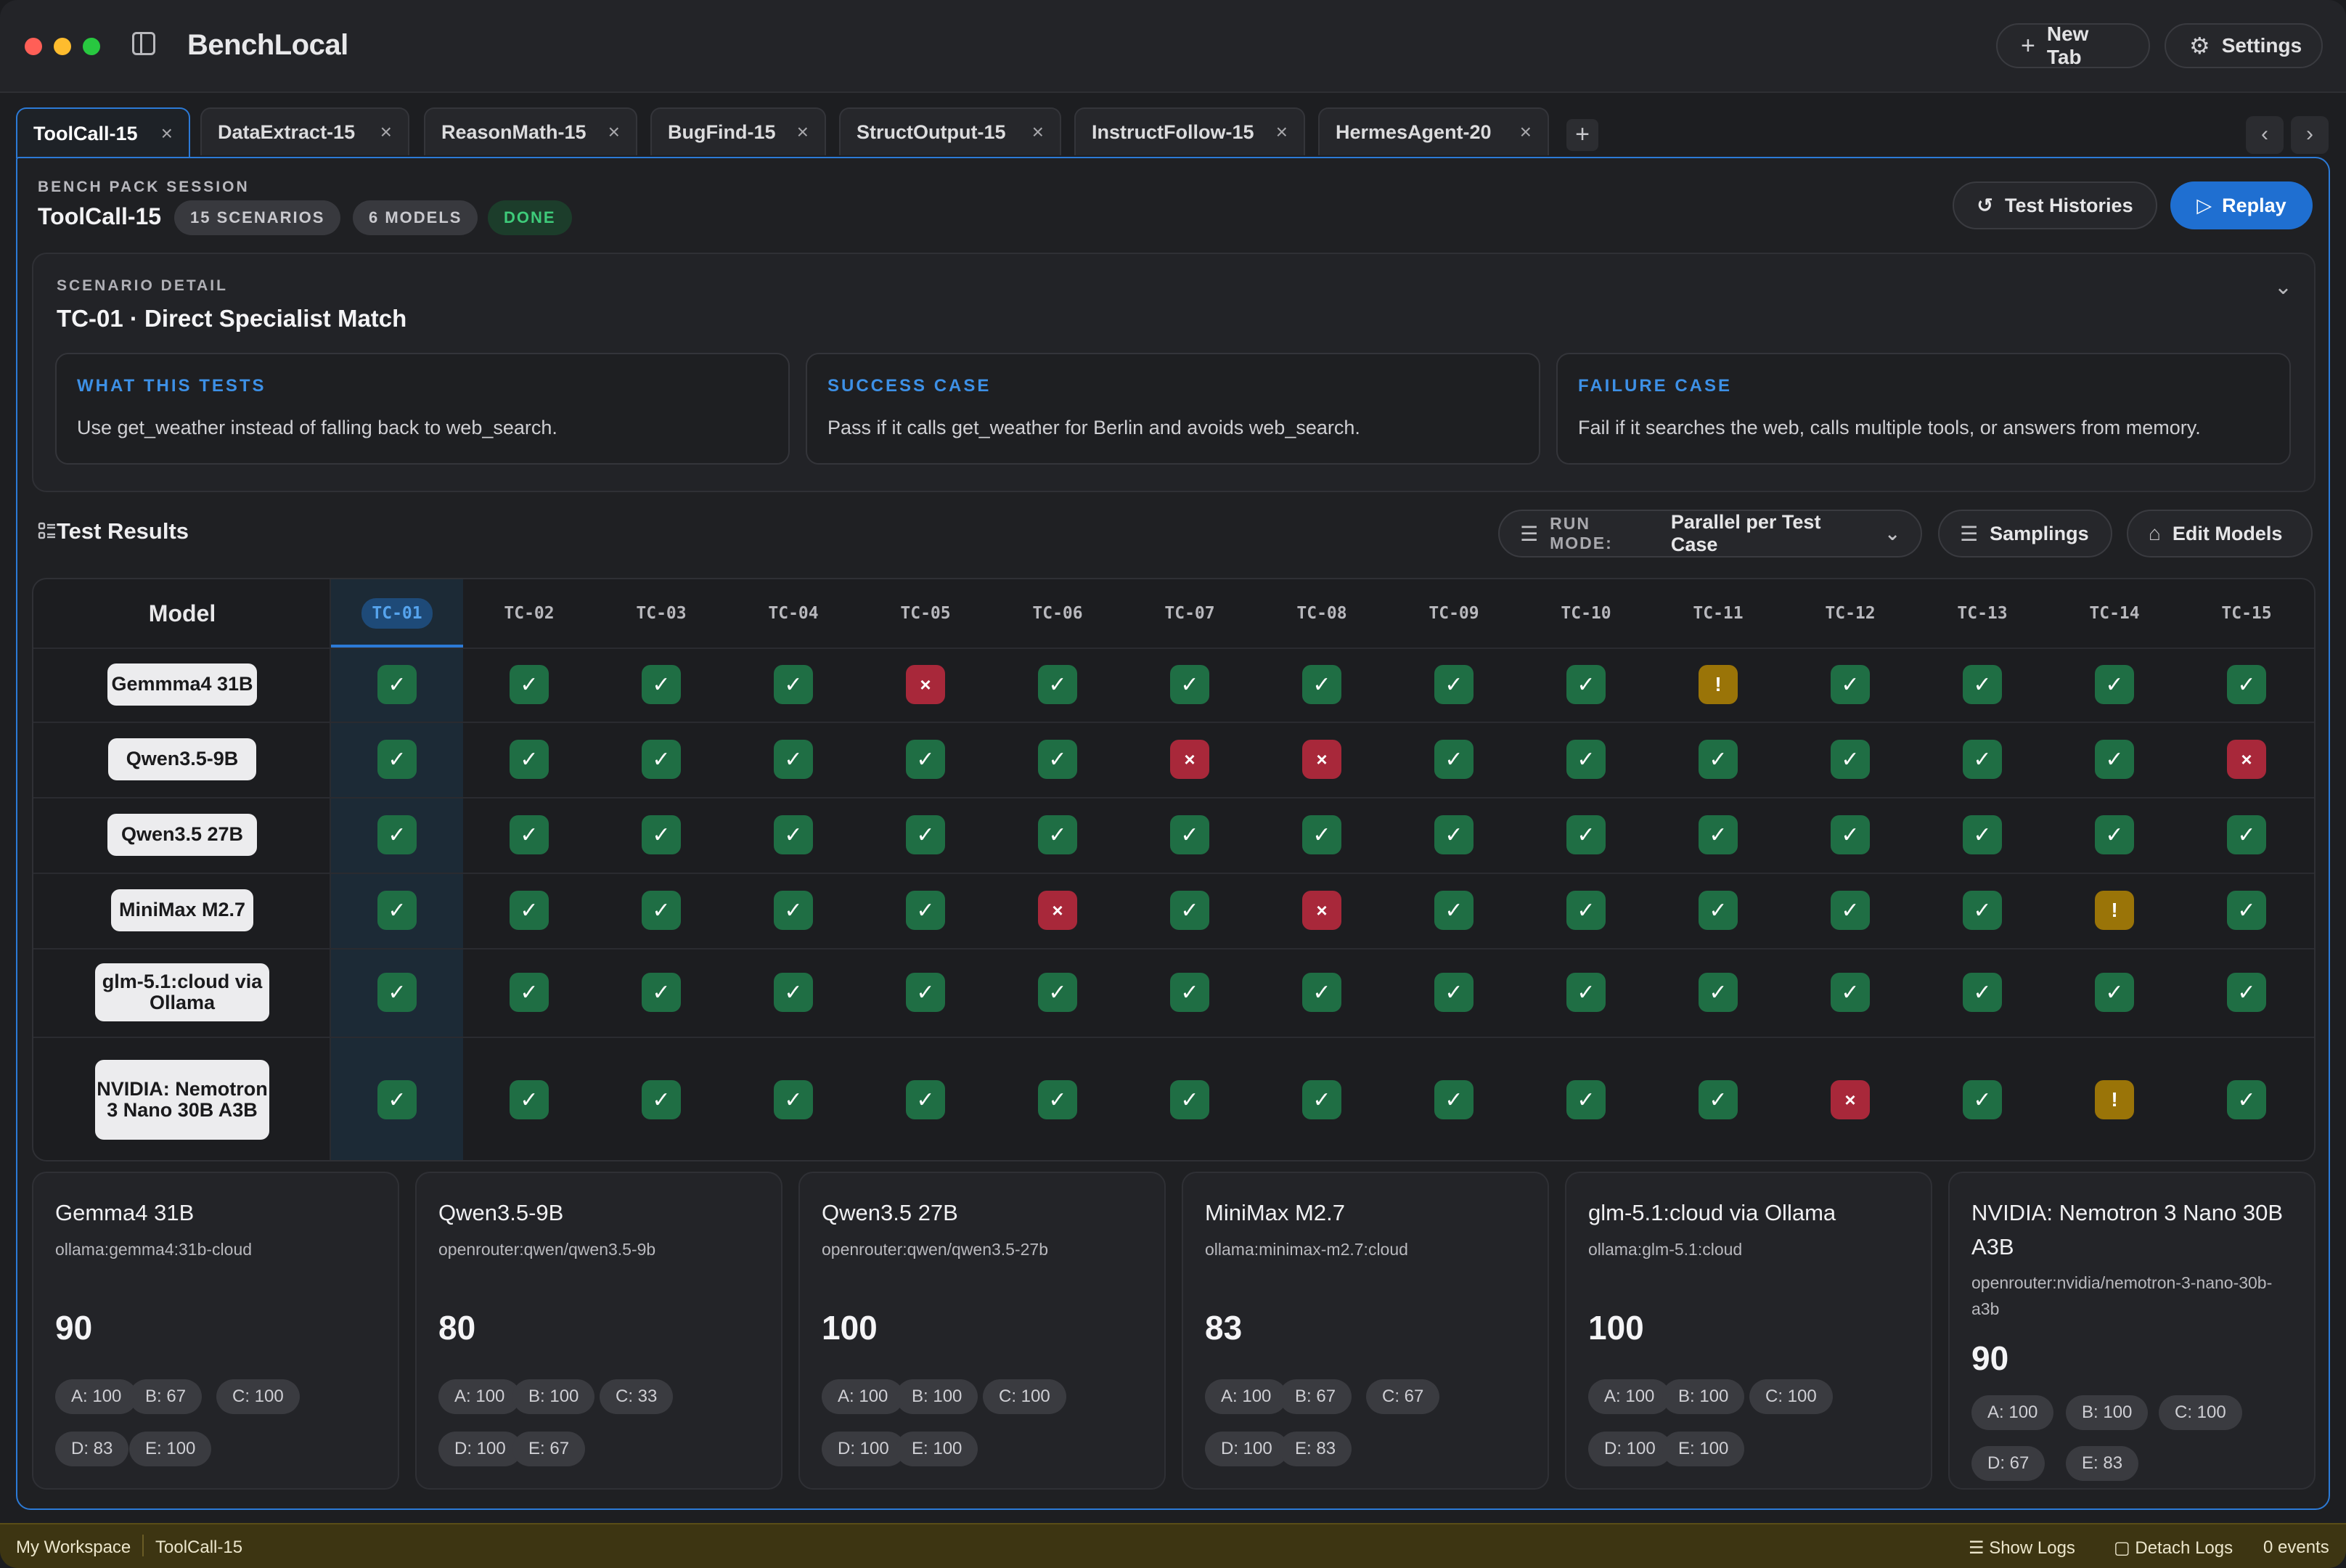 Image resolution: width=2346 pixels, height=1568 pixels. What do you see at coordinates (1850, 614) in the screenshot?
I see `test-case-header: TC-12` at bounding box center [1850, 614].